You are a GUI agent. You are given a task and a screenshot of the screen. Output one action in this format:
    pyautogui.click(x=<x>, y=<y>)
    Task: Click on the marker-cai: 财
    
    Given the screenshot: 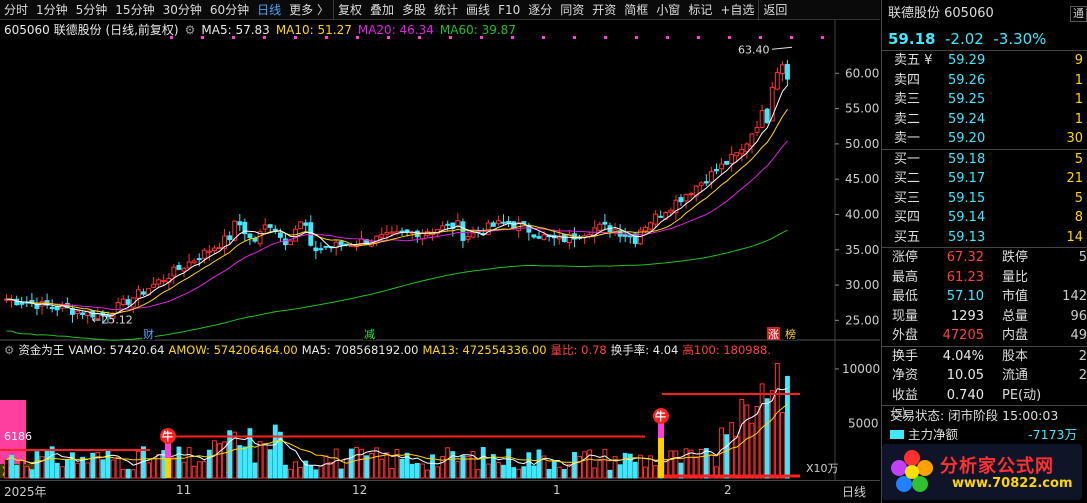 What is the action you would take?
    pyautogui.click(x=148, y=334)
    